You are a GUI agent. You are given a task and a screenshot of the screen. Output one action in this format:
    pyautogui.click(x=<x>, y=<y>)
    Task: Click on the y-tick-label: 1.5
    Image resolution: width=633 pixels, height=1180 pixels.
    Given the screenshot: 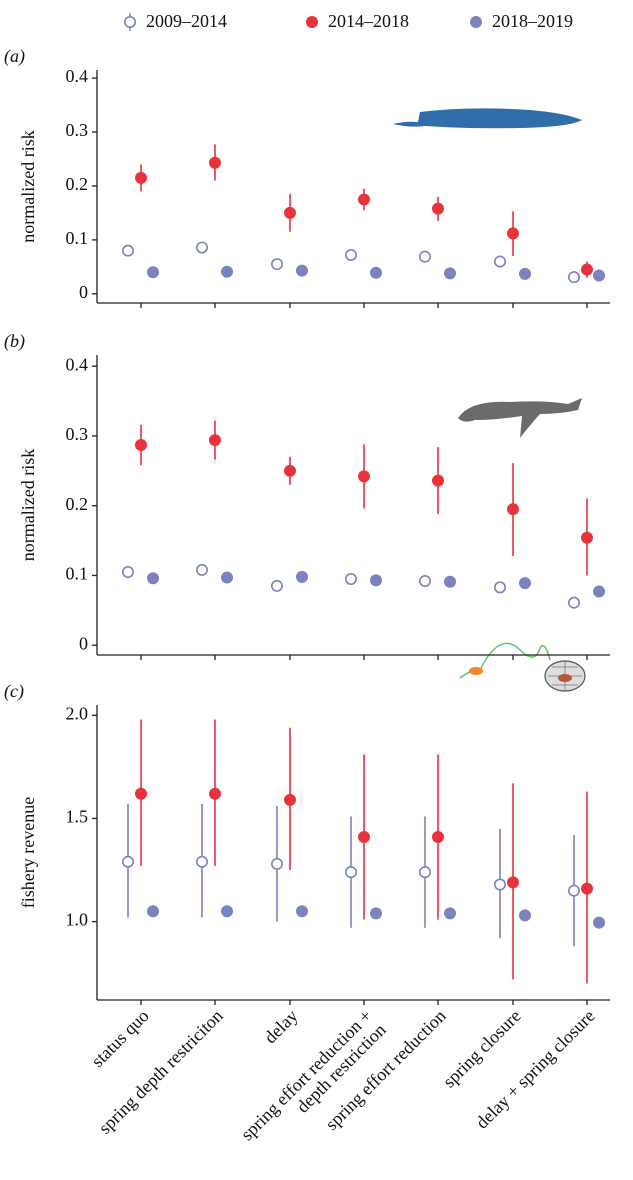 What is the action you would take?
    pyautogui.click(x=77, y=817)
    